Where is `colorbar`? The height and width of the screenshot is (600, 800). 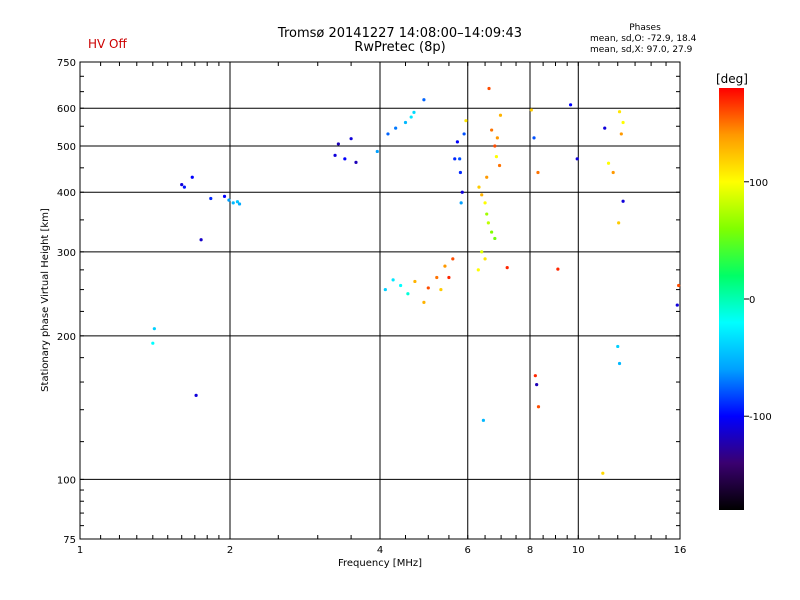 colorbar is located at coordinates (731, 299).